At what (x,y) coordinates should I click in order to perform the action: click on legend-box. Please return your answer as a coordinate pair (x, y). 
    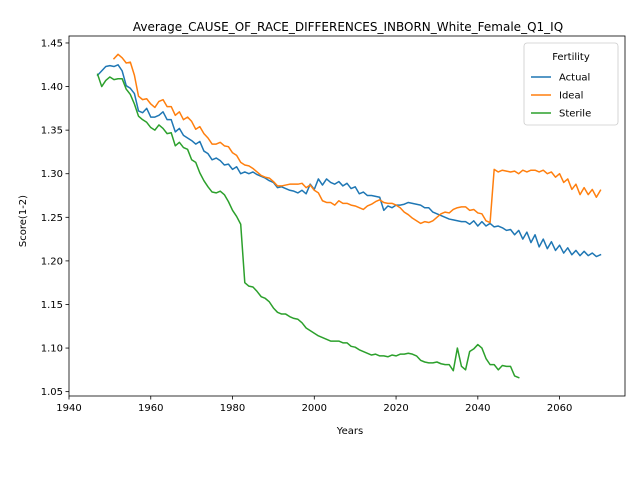
    Looking at the image, I should click on (571, 84).